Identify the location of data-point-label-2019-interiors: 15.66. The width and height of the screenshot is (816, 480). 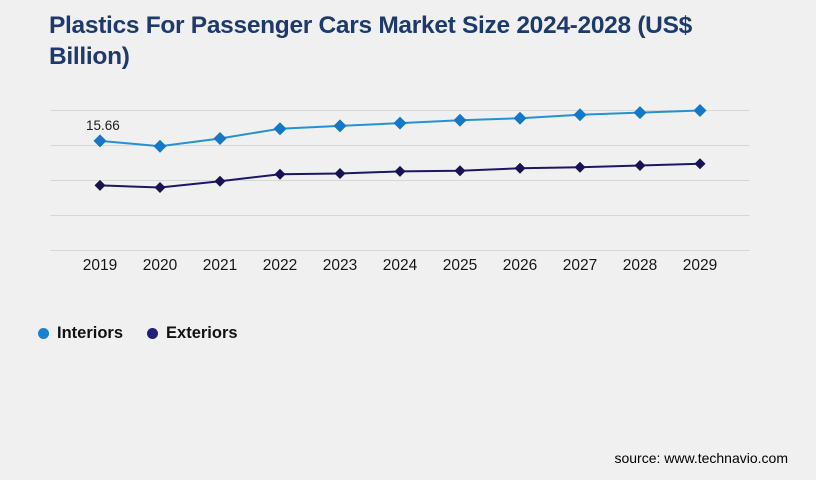
(103, 125).